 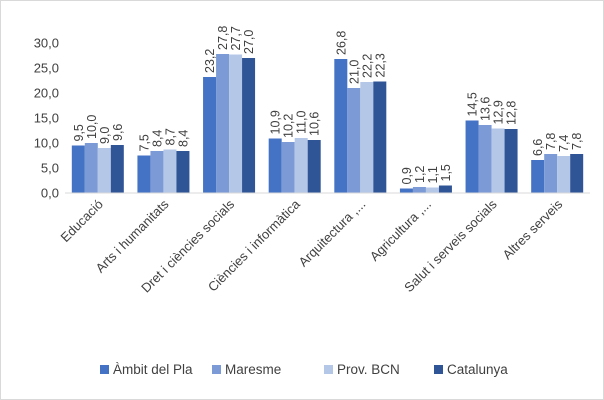 I want to click on data-label: 26,8, so click(x=341, y=43).